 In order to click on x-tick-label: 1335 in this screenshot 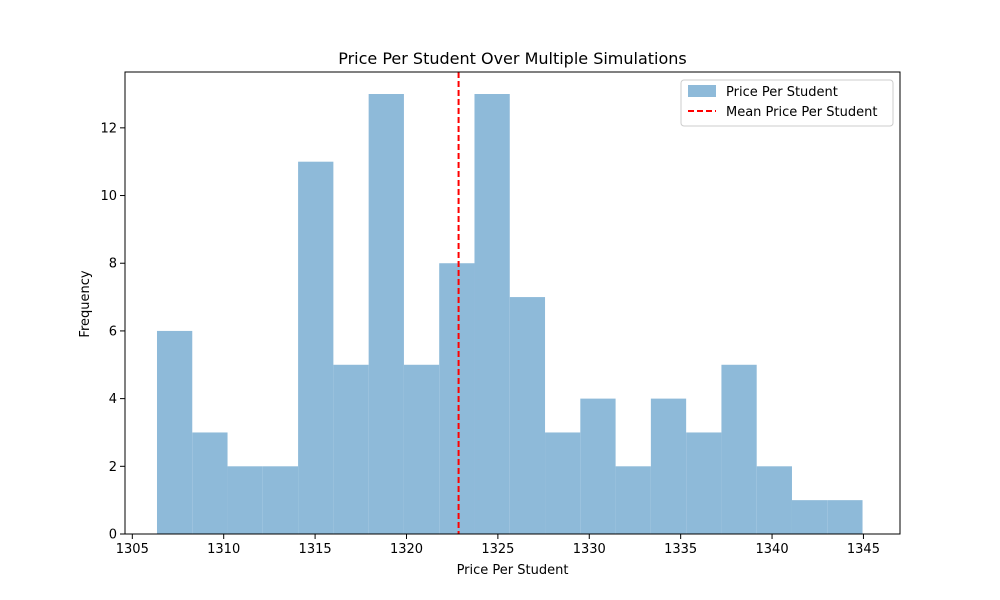, I will do `click(680, 549)`.